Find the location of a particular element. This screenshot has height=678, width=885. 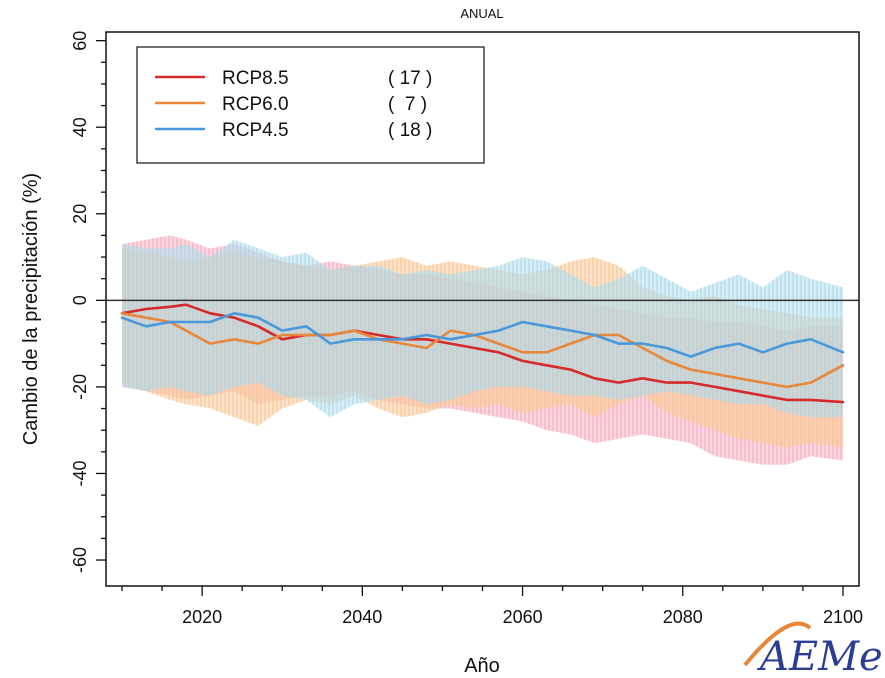

line-rcp85 is located at coordinates (482, 353).